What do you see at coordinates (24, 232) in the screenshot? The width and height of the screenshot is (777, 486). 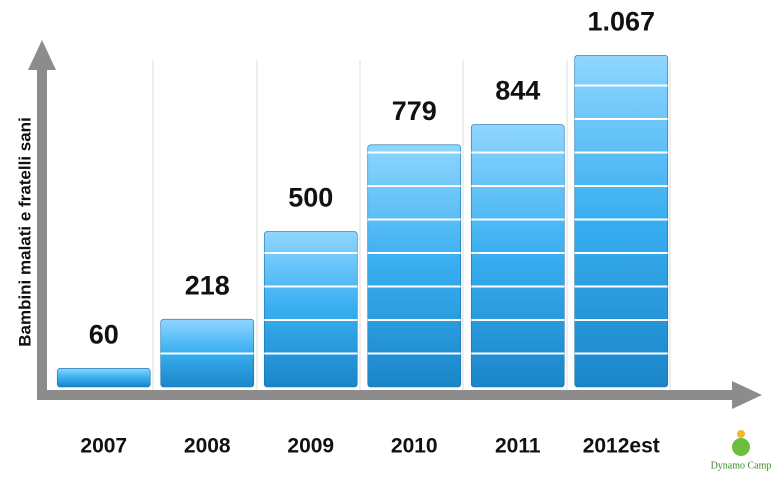 I see `y-axis-label: Bambini malati e fratelli sani` at bounding box center [24, 232].